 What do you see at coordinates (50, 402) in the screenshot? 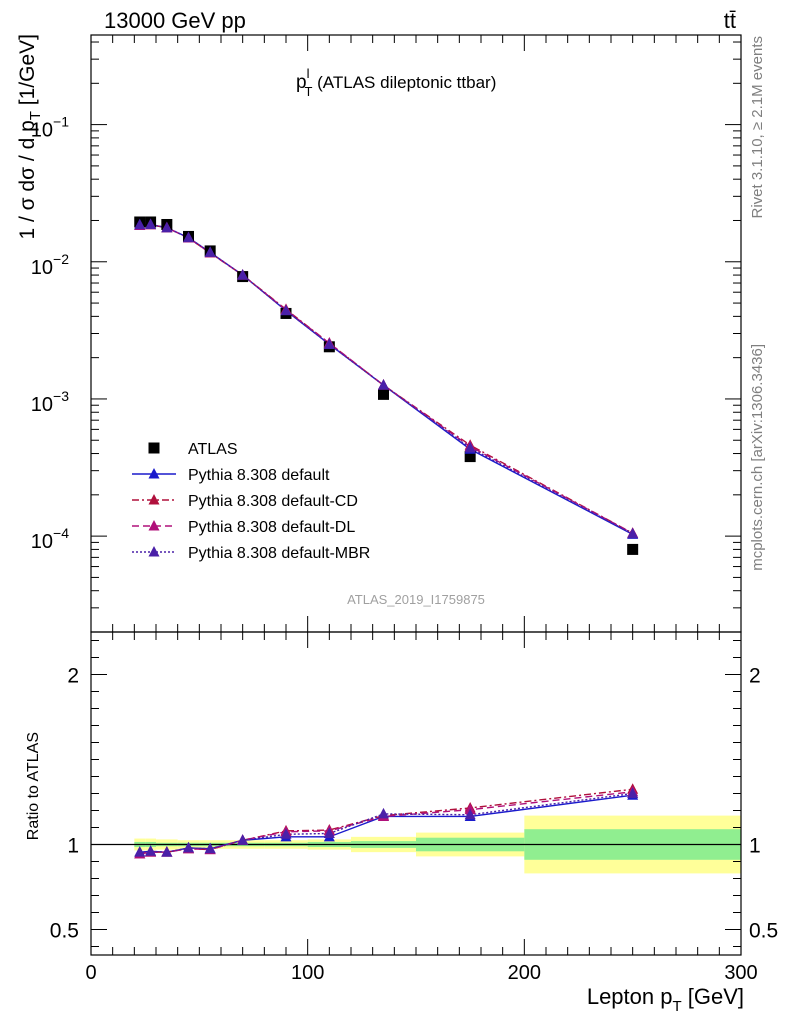
I see `y-tick-label: 10⁻³` at bounding box center [50, 402].